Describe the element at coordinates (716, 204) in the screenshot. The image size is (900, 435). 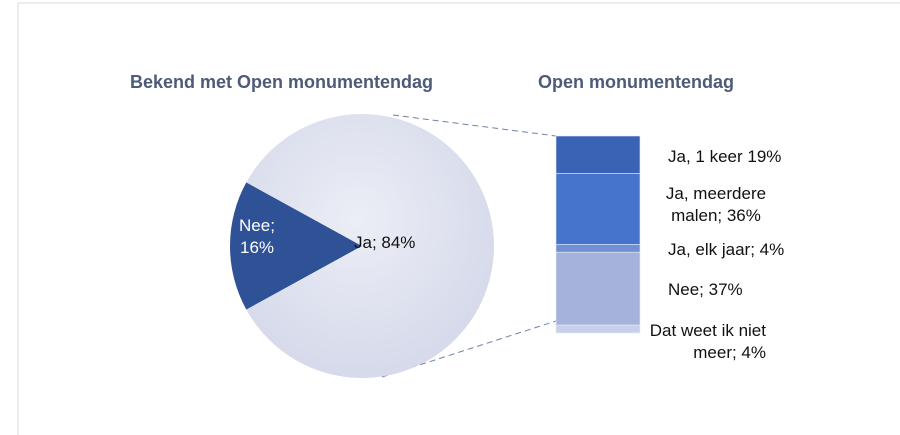
I see `data-label: Ja, meerdere malen; 36%` at that location.